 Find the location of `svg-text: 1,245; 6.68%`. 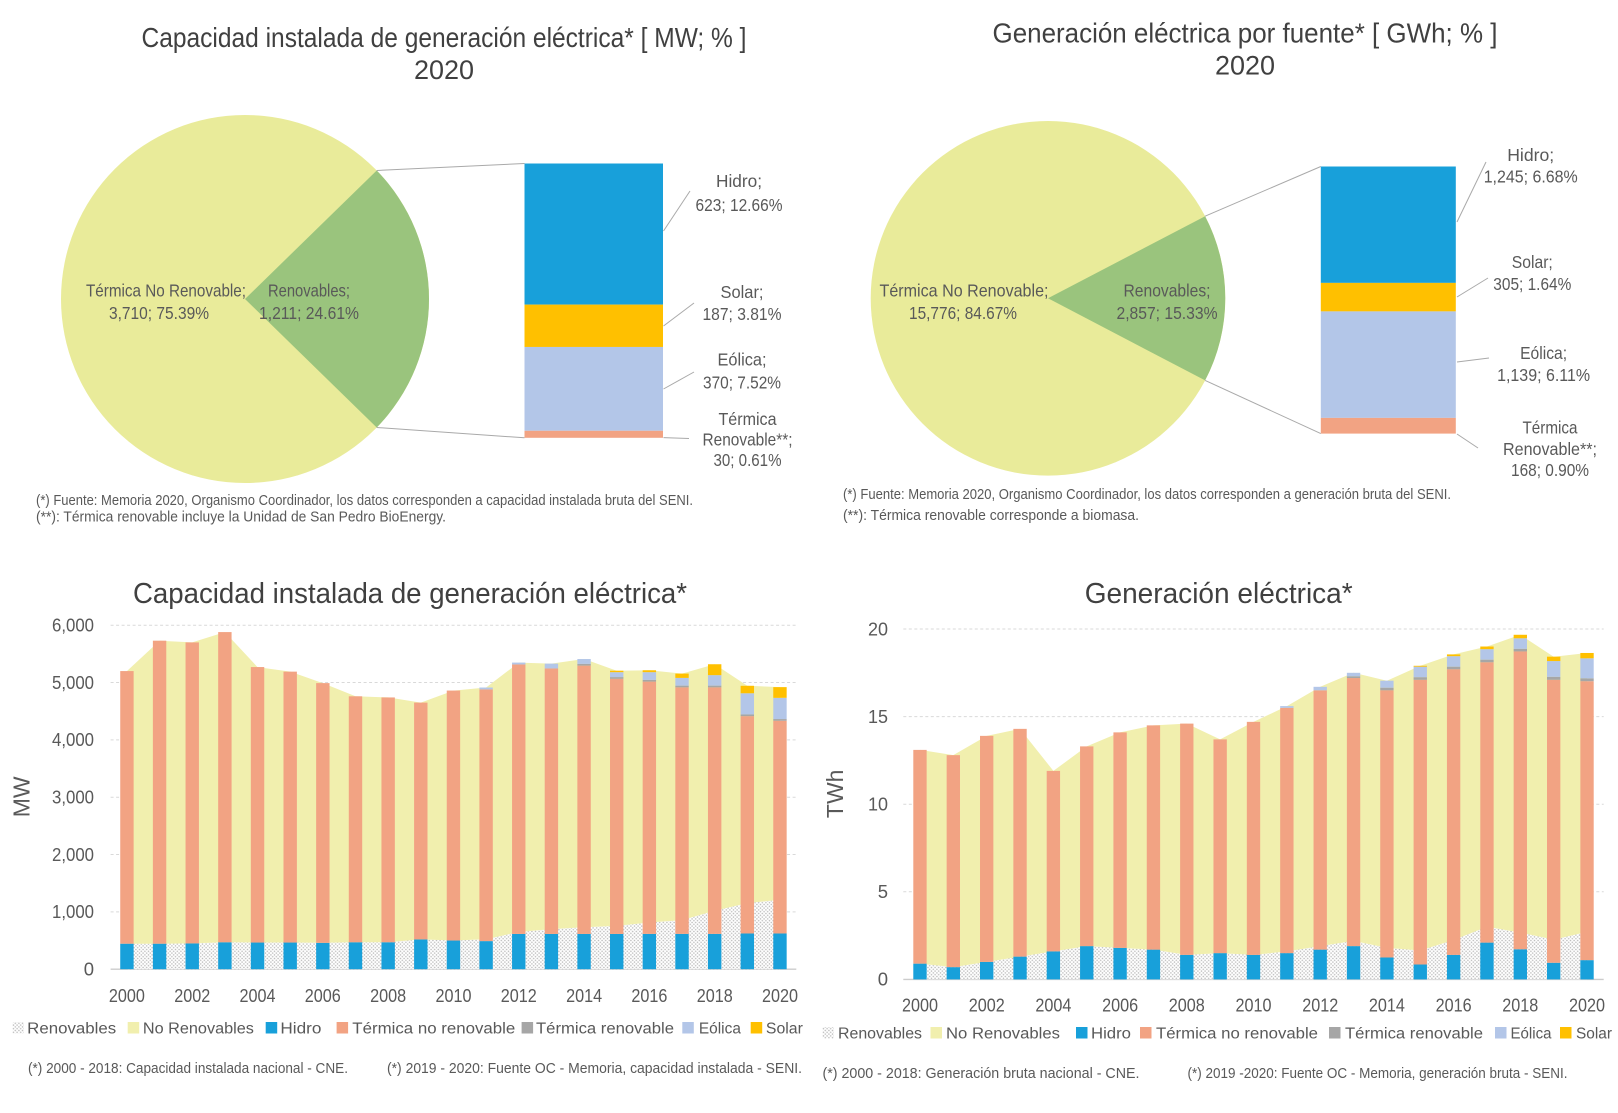

svg-text: 1,245; 6.68% is located at coordinates (1531, 177).